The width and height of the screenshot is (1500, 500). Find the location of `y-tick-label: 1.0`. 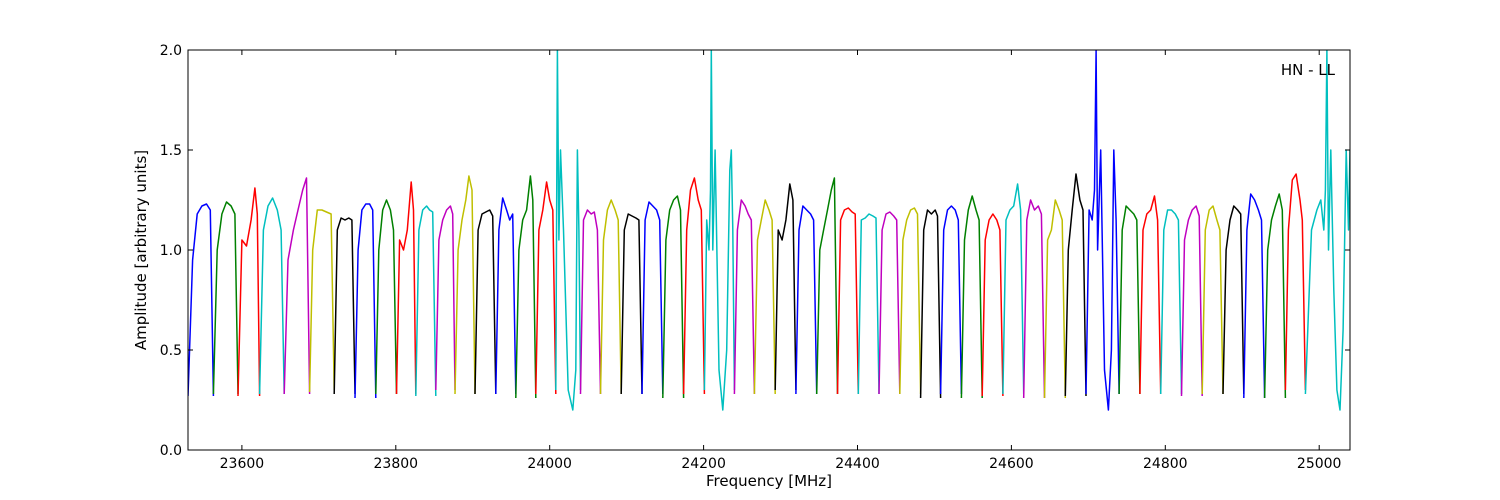

y-tick-label: 1.0 is located at coordinates (171, 251).